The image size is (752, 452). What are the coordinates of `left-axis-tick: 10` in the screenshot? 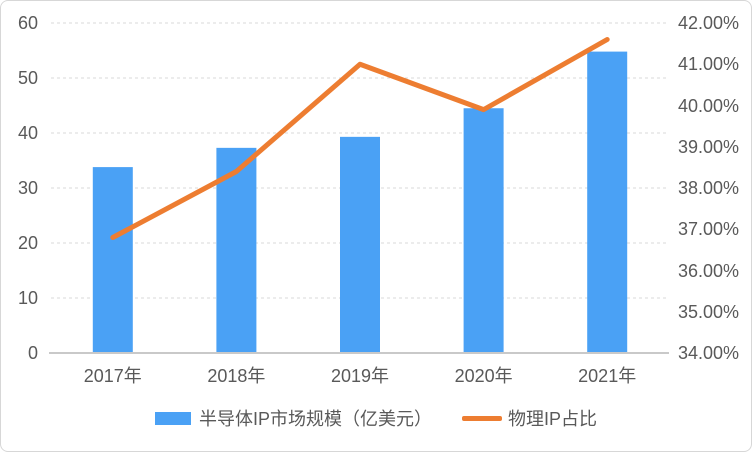 It's located at (27, 298).